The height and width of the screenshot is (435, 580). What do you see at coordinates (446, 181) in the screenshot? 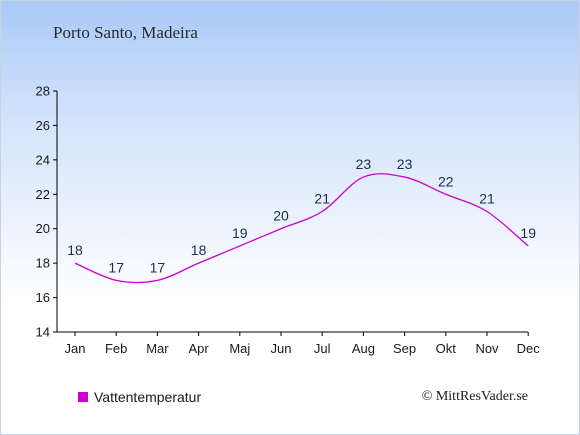
I see `data-label: 22` at bounding box center [446, 181].